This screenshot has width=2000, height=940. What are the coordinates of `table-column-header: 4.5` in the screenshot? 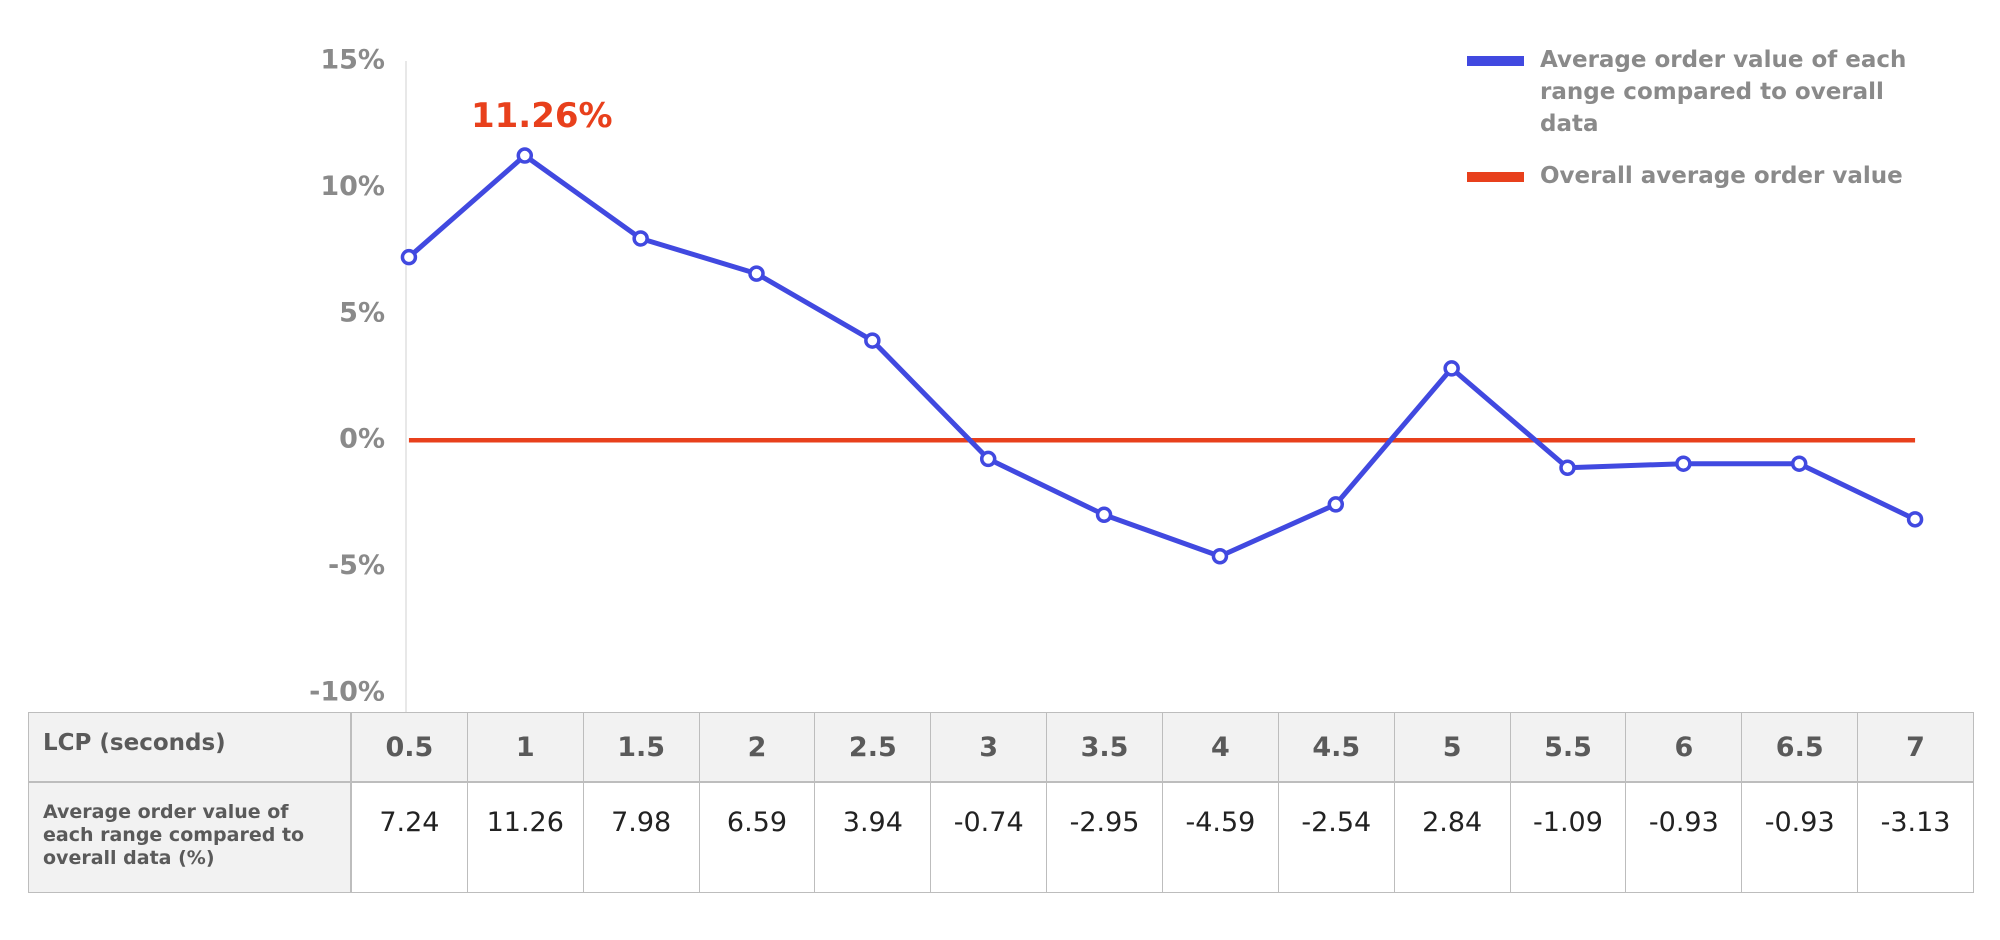 It's located at (1336, 747).